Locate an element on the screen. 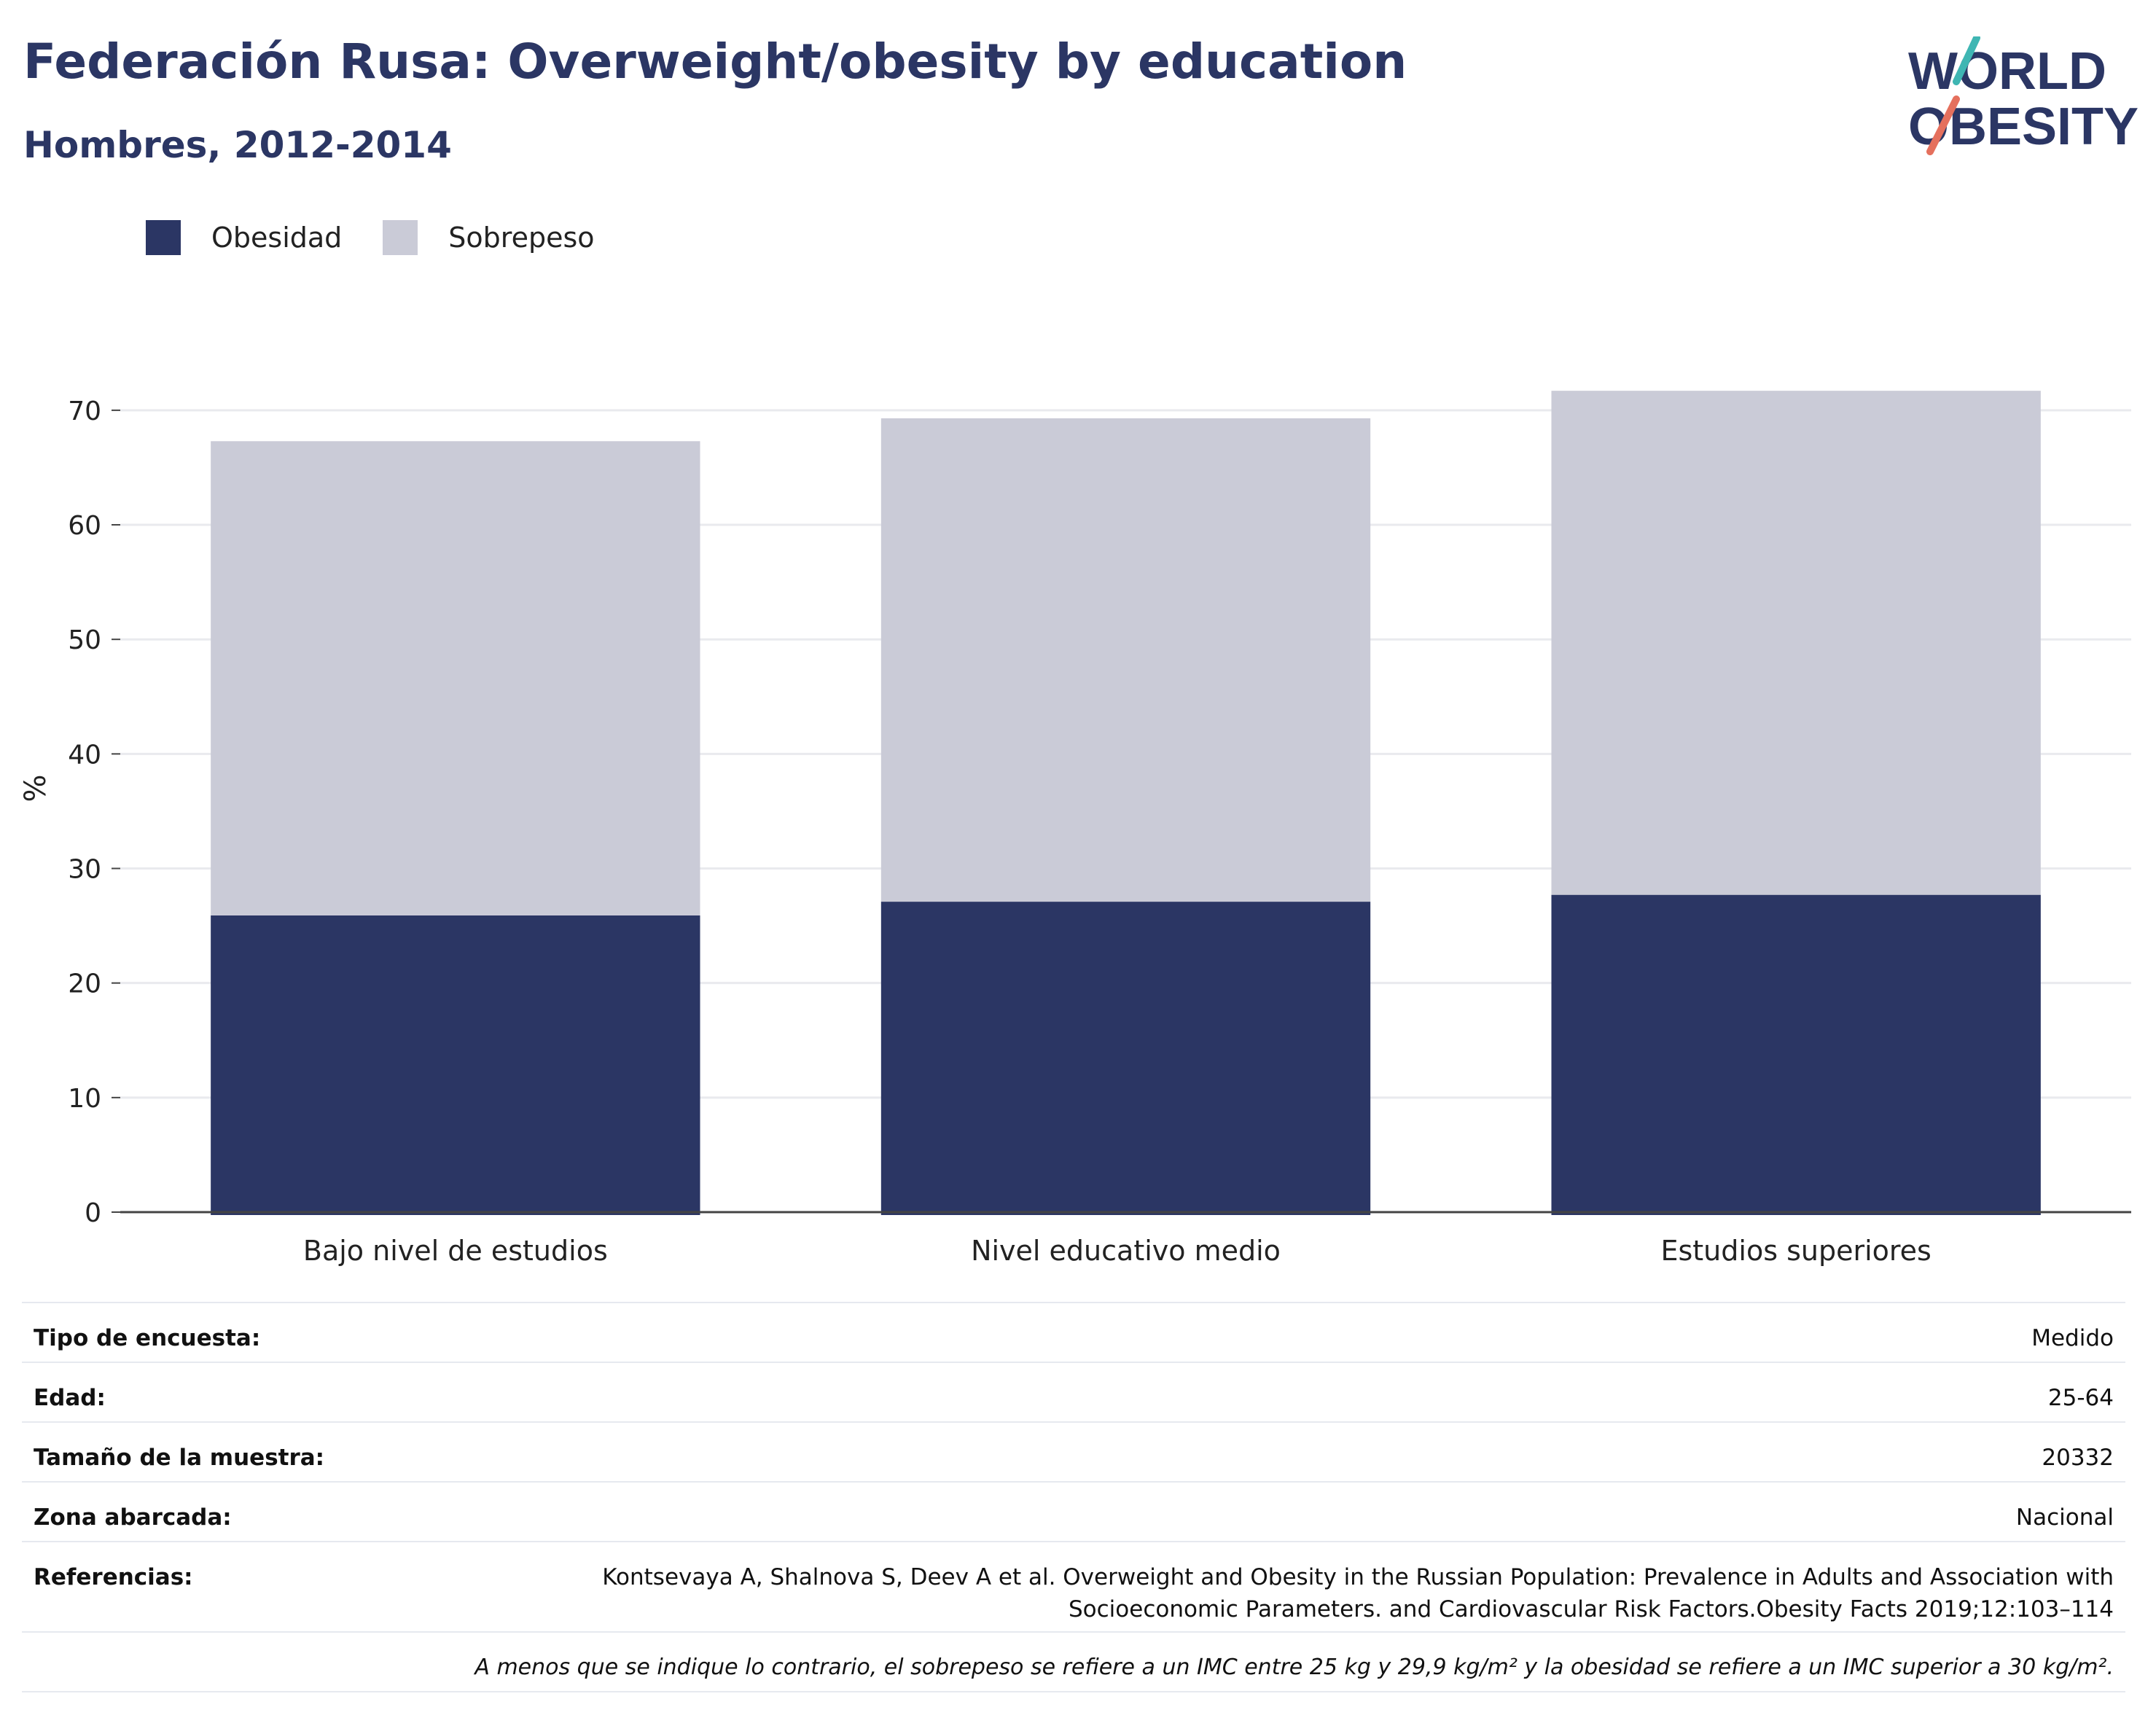 The width and height of the screenshot is (2156, 1734). y-tick-label: 60 is located at coordinates (85, 526).